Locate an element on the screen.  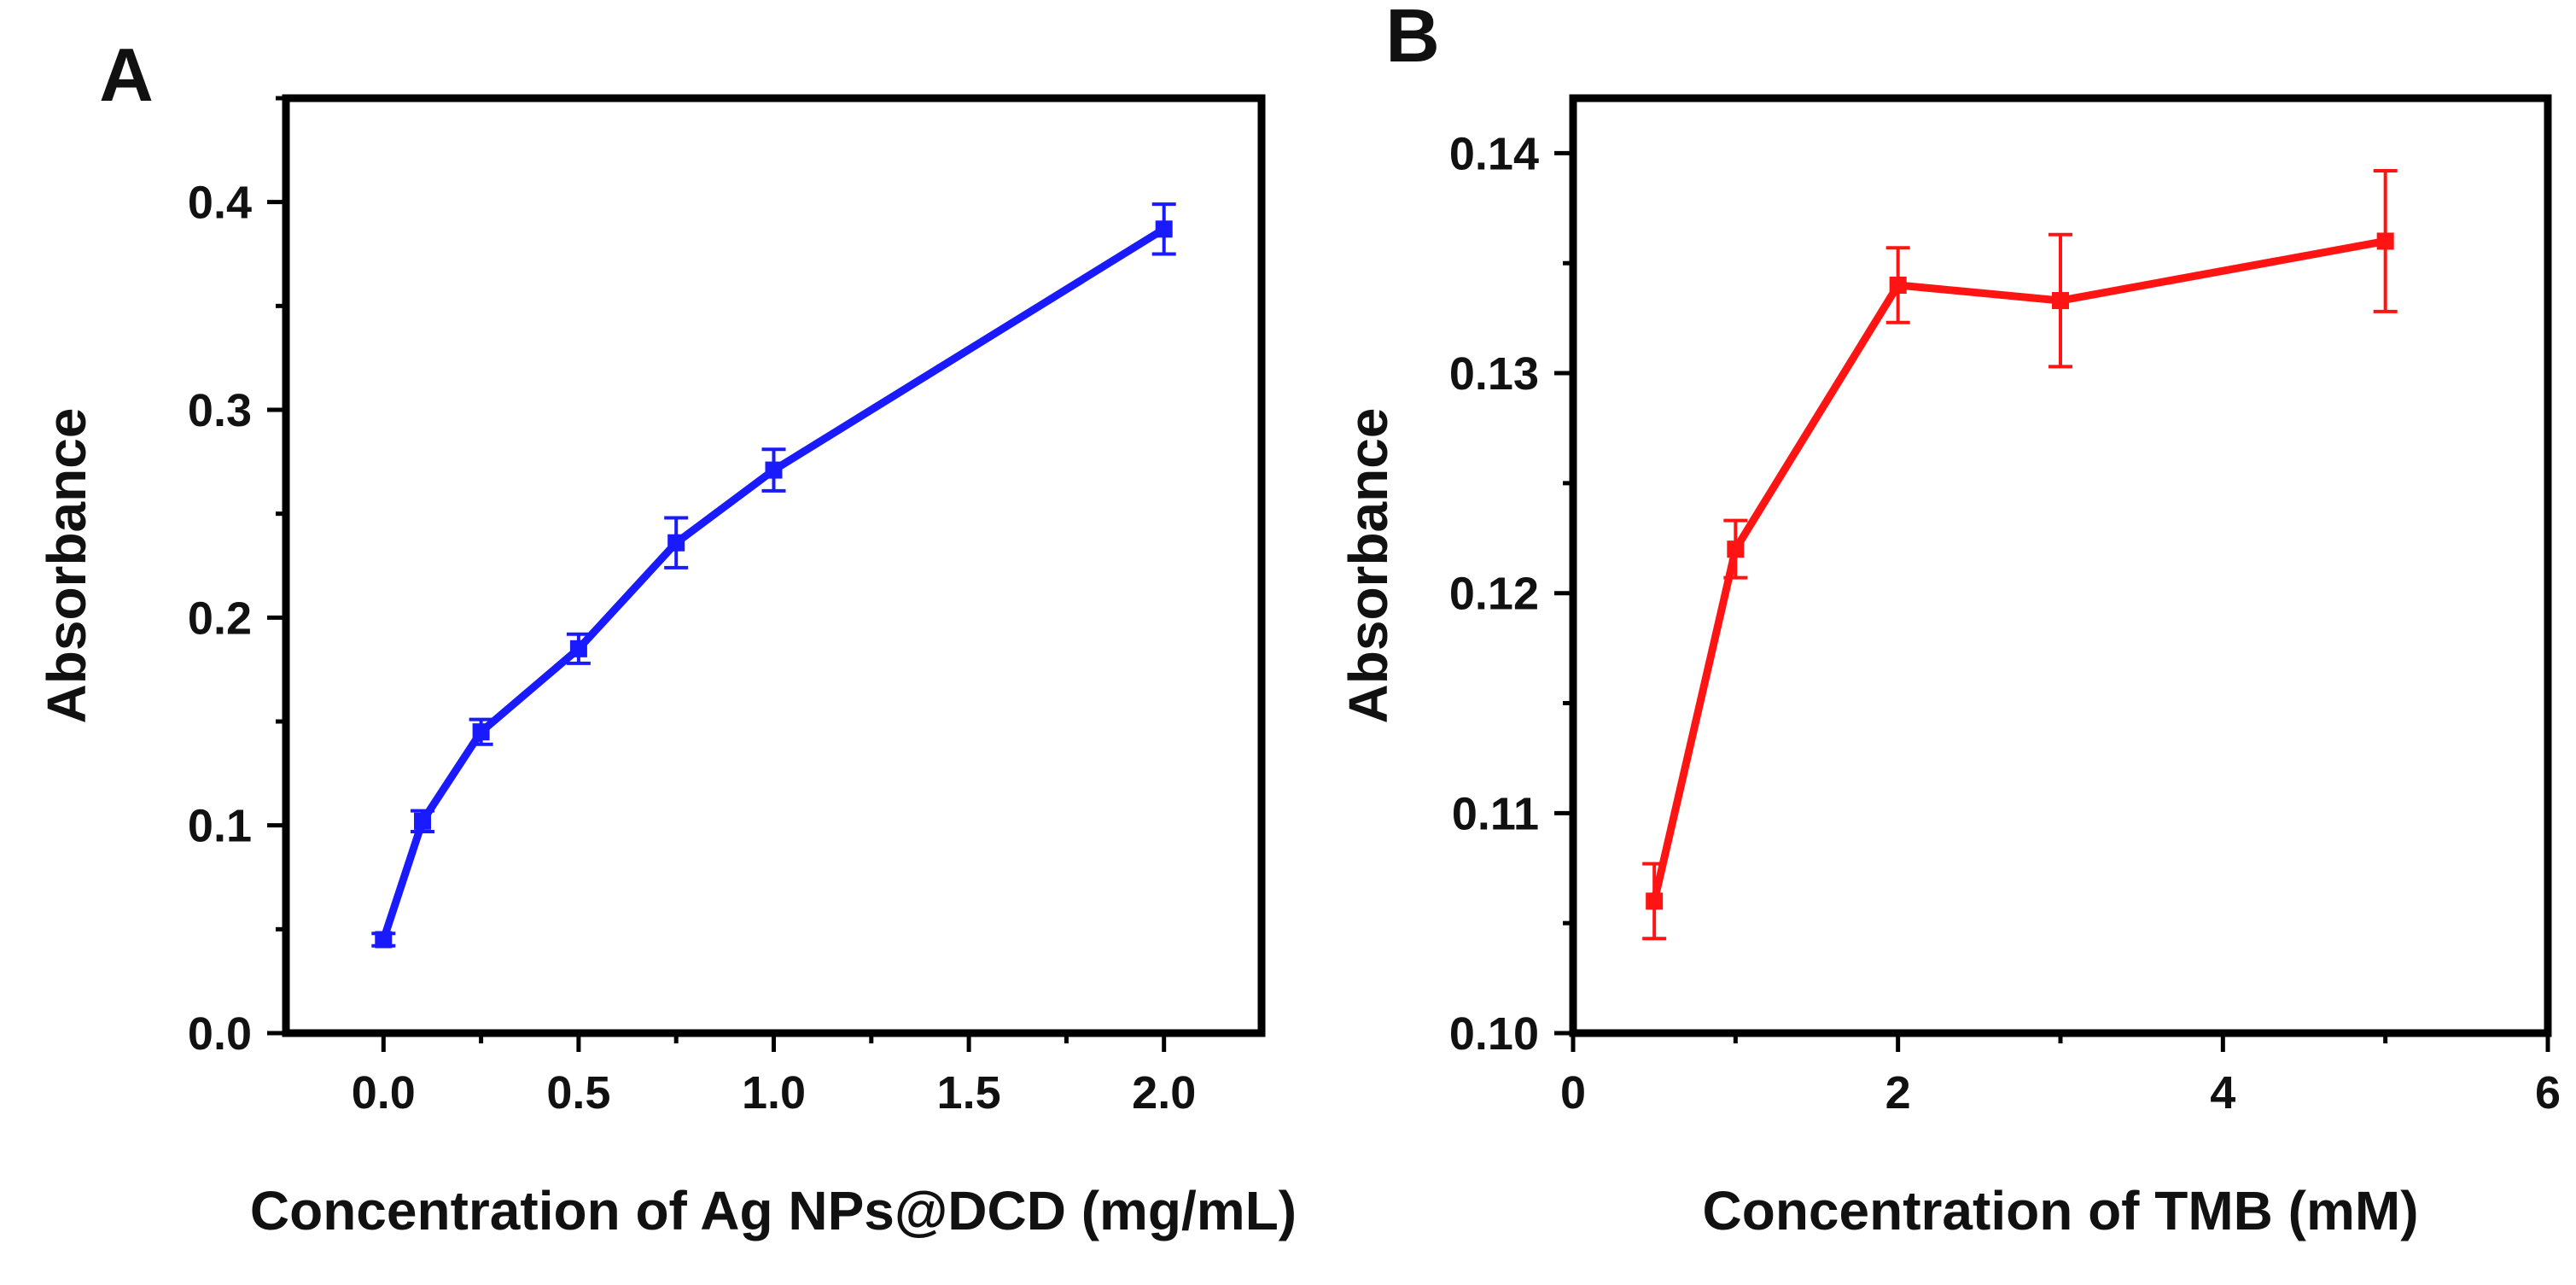
y-tick-label: 0.2 is located at coordinates (220, 618).